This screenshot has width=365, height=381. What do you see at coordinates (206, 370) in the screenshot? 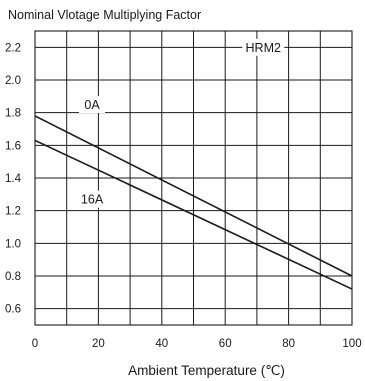
I see `x-axis-label: Ambient Temperature (℃)` at bounding box center [206, 370].